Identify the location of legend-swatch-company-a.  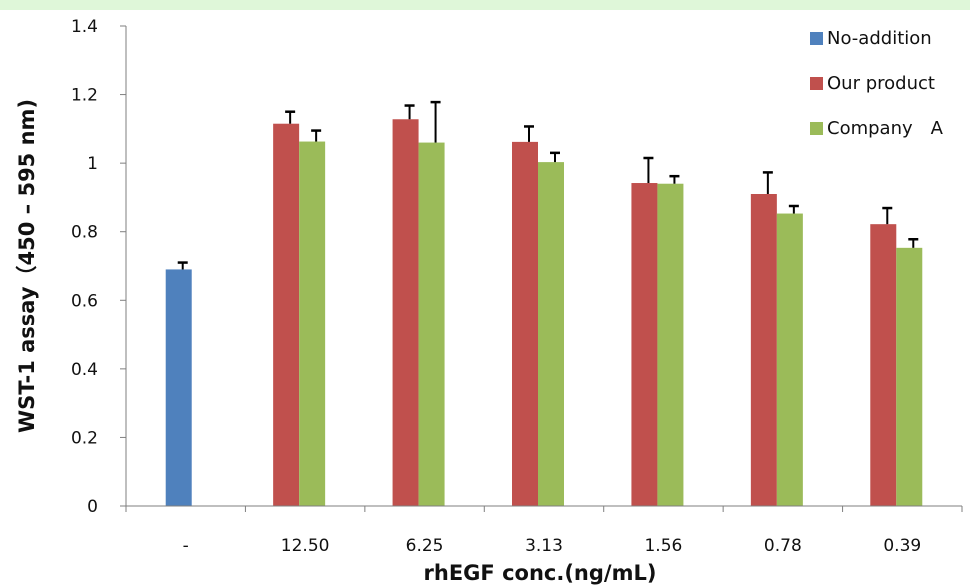
(816, 128).